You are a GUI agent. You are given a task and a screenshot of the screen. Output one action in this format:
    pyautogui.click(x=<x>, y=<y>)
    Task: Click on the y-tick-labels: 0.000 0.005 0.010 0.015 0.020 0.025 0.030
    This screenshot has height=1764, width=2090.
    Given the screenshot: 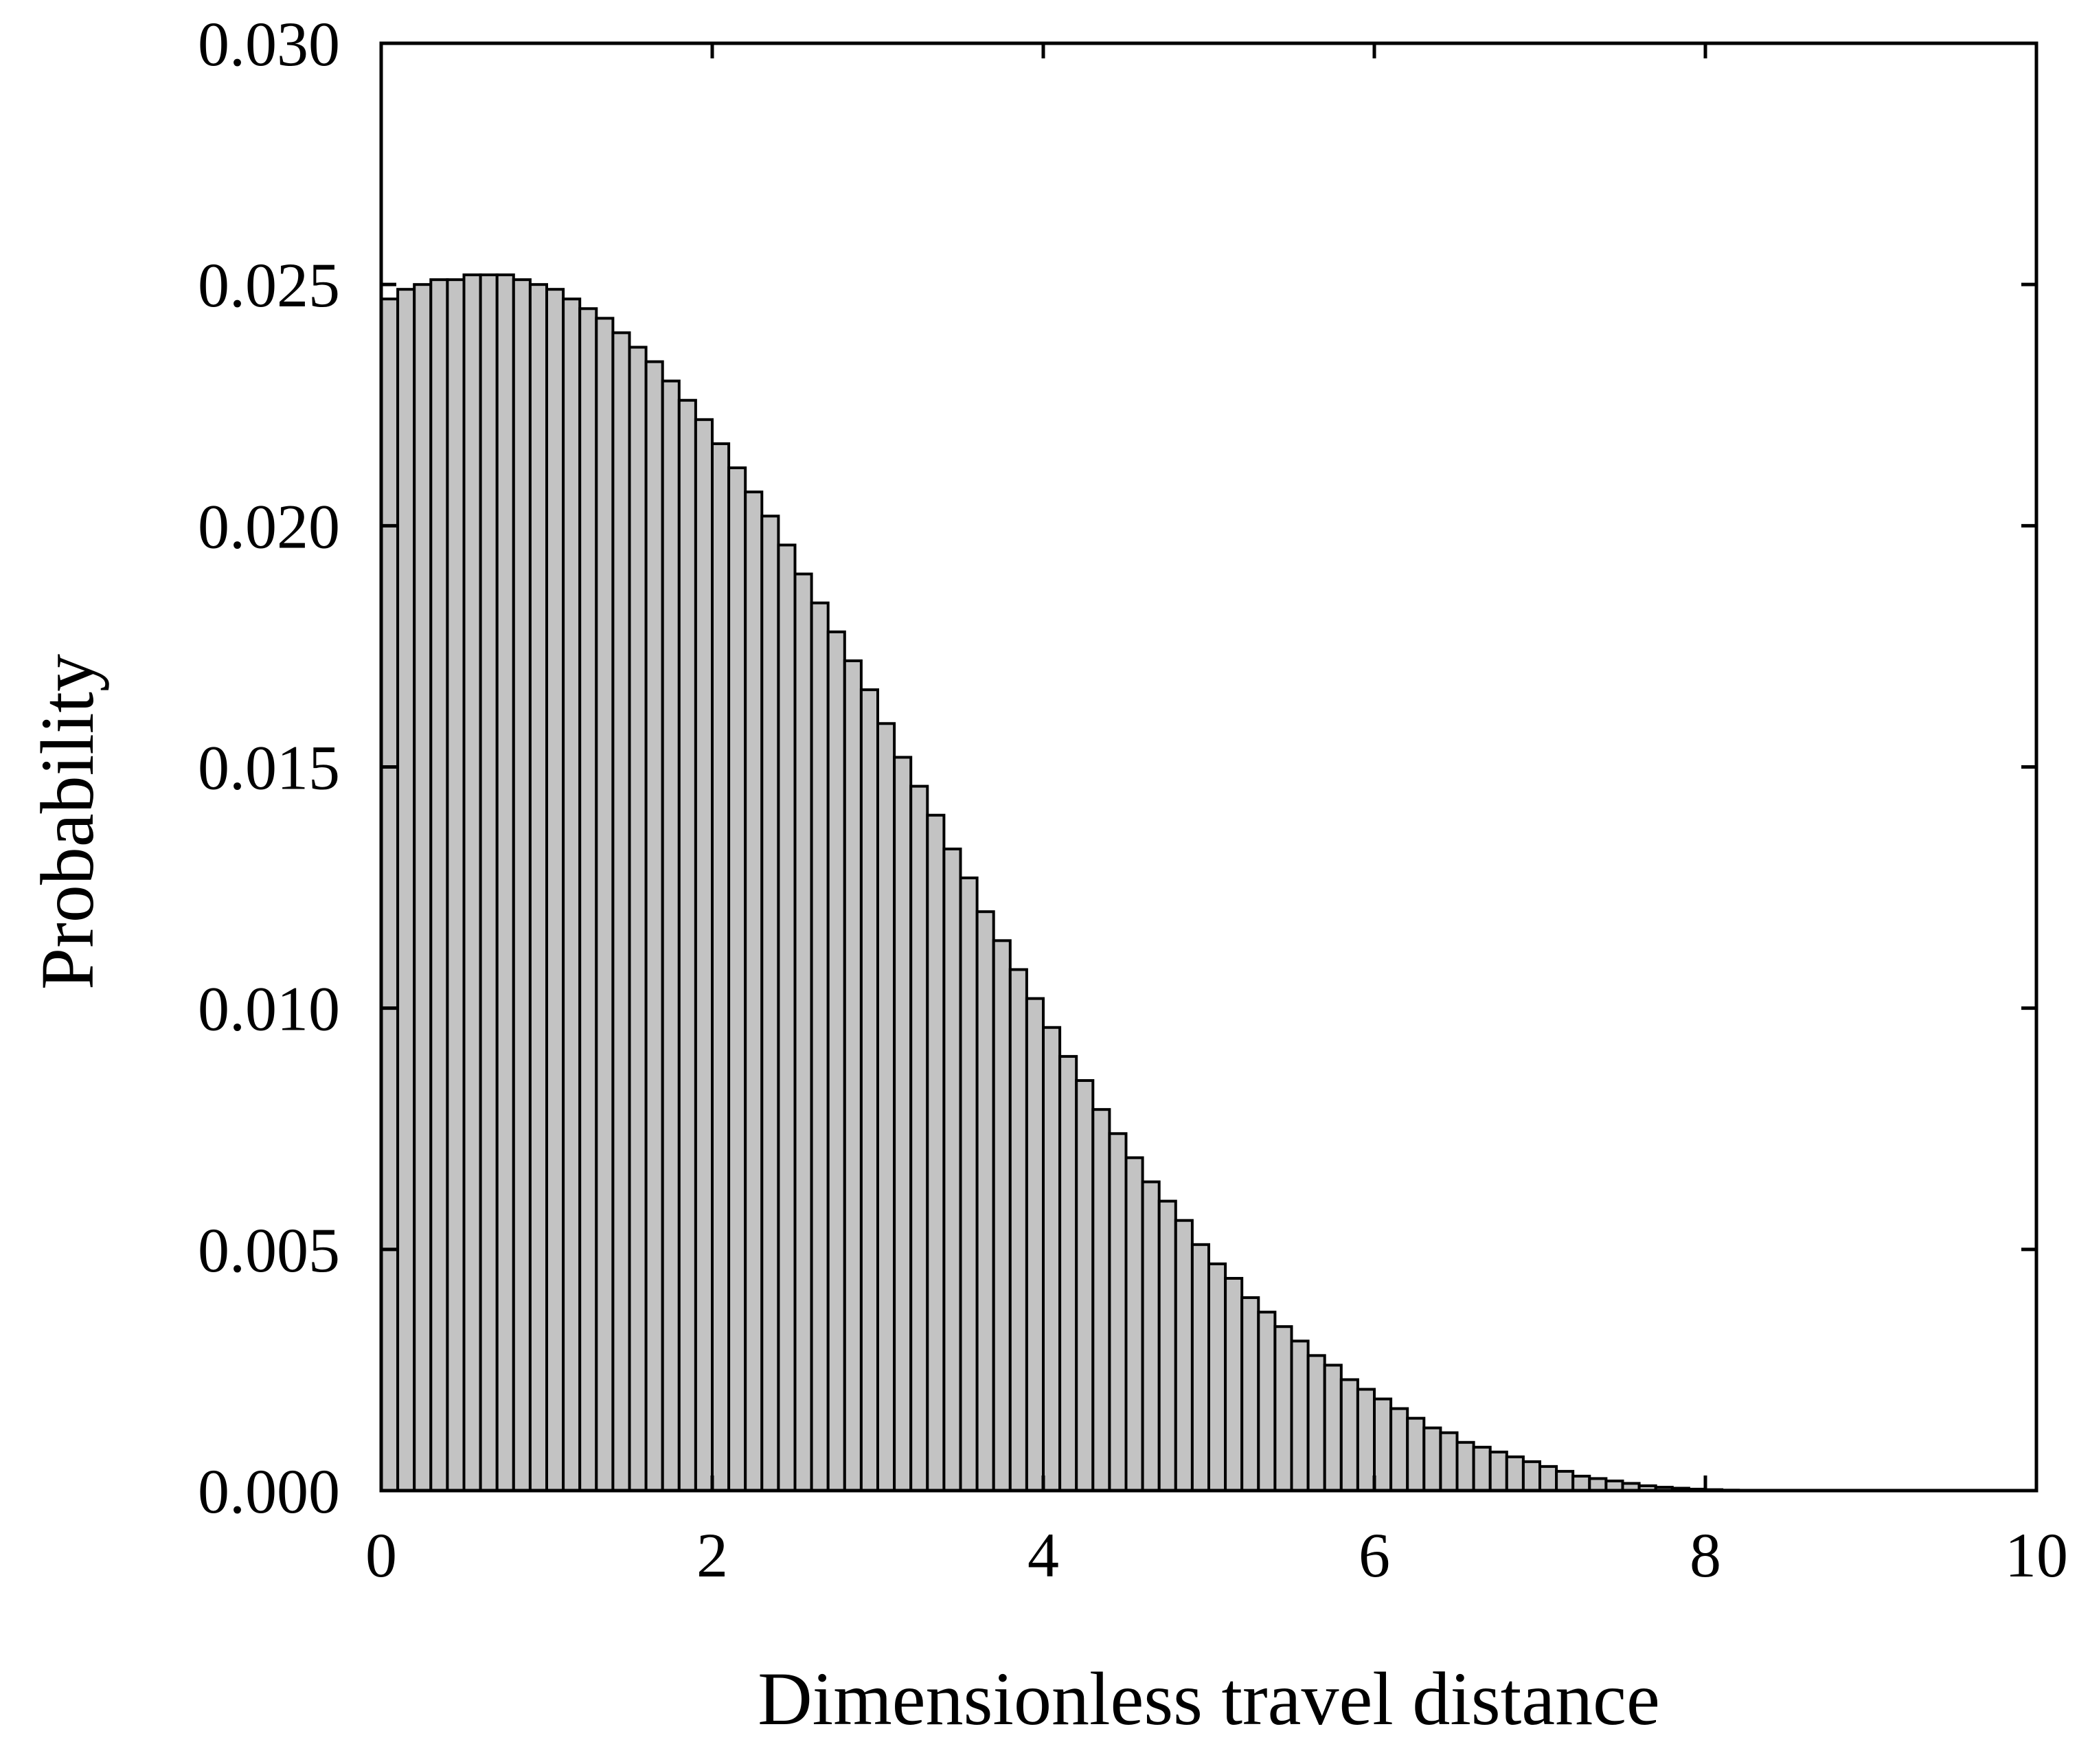 What is the action you would take?
    pyautogui.click(x=269, y=768)
    